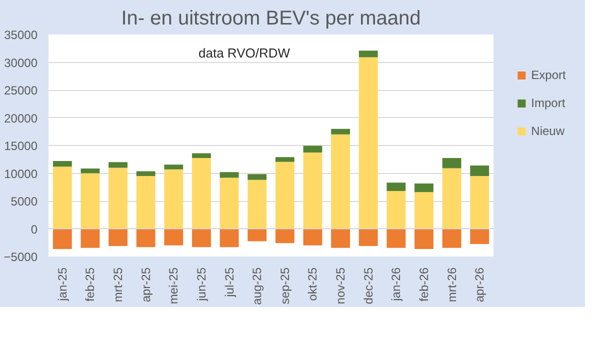 This screenshot has height=350, width=592. What do you see at coordinates (479, 284) in the screenshot?
I see `x-tick-label: apr-26` at bounding box center [479, 284].